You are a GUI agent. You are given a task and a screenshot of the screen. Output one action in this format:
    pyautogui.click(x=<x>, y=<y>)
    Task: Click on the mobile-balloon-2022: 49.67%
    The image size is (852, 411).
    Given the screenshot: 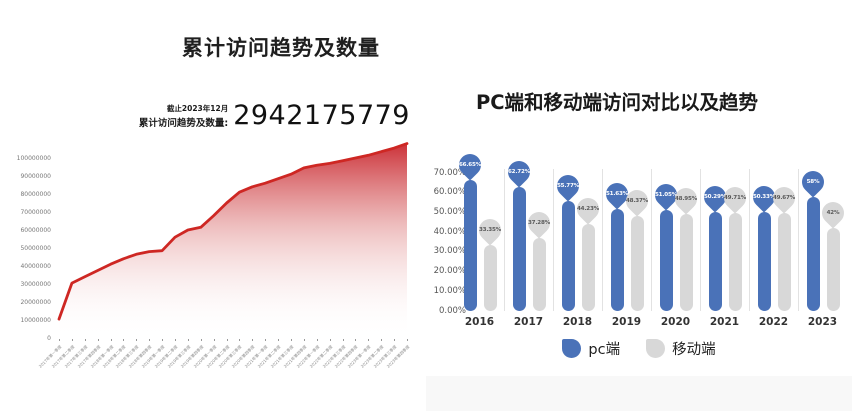 What is the action you would take?
    pyautogui.click(x=784, y=198)
    